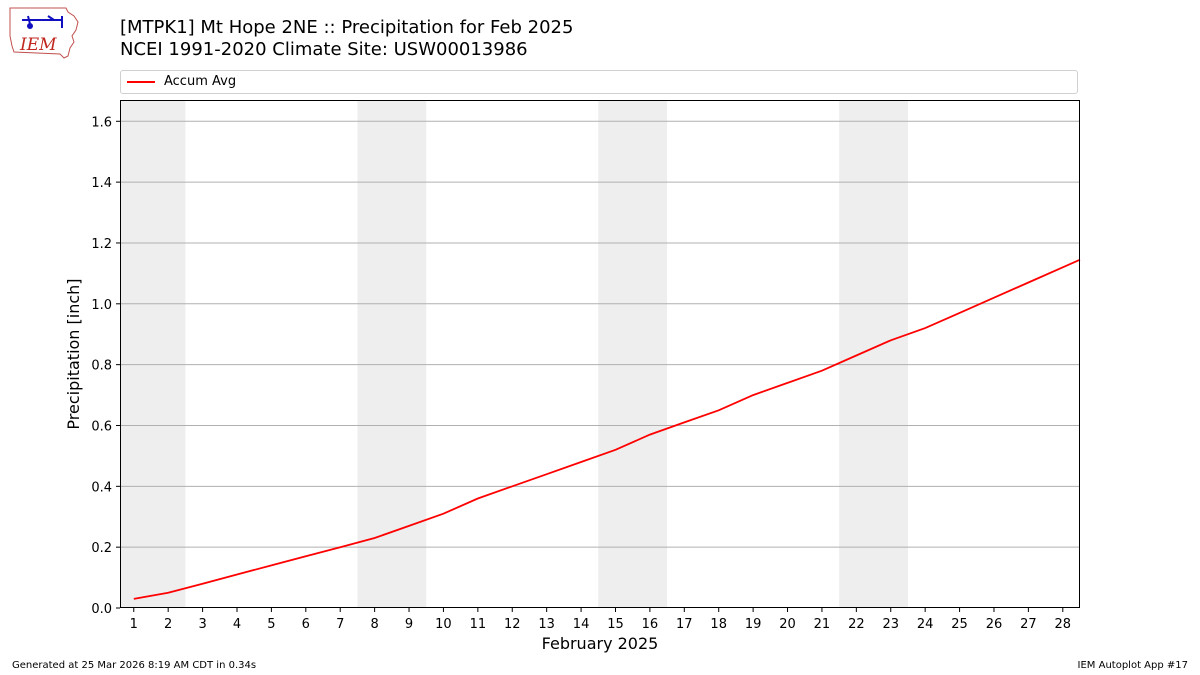 Image resolution: width=1200 pixels, height=675 pixels. Describe the element at coordinates (443, 624) in the screenshot. I see `x-tick-label: 10` at that location.